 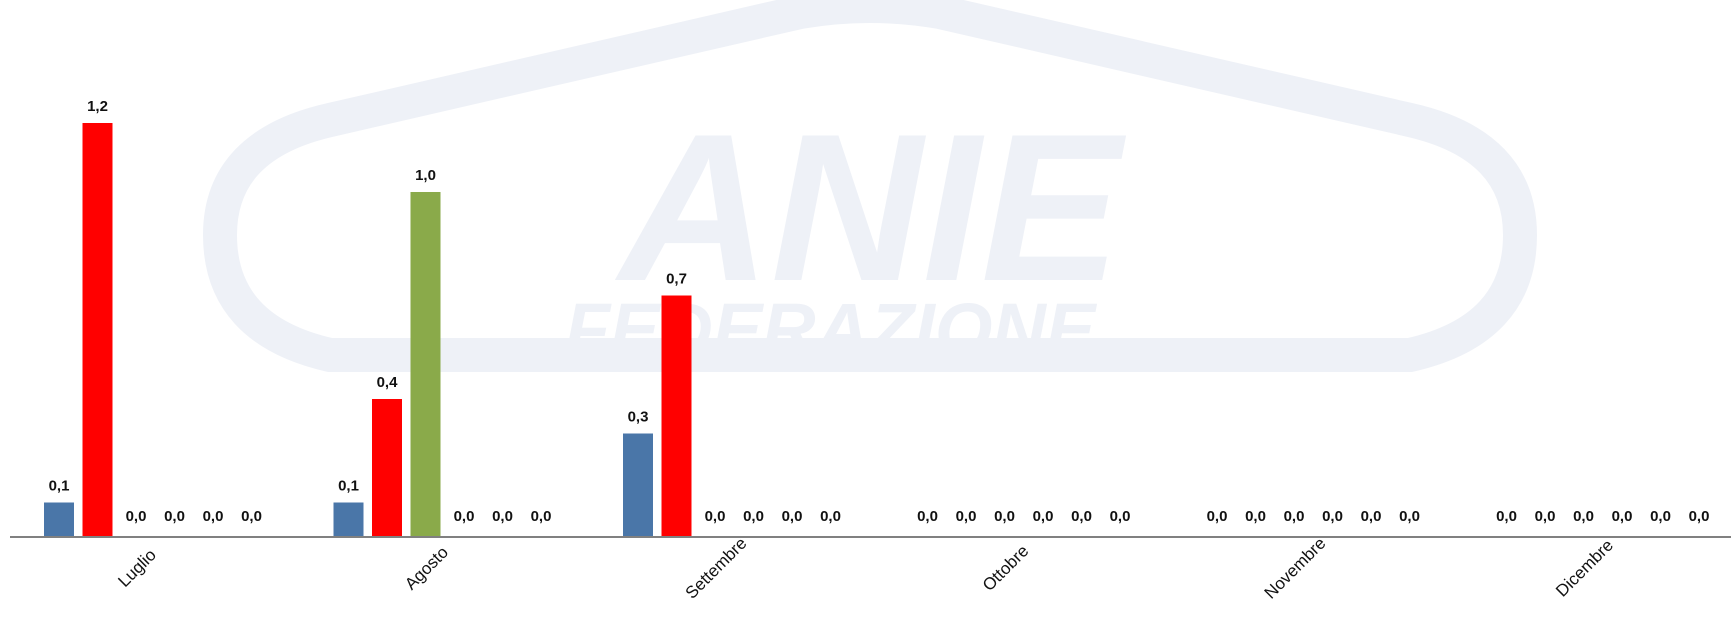 What do you see at coordinates (174, 516) in the screenshot?
I see `value-label-luglio-series-4: 0,0` at bounding box center [174, 516].